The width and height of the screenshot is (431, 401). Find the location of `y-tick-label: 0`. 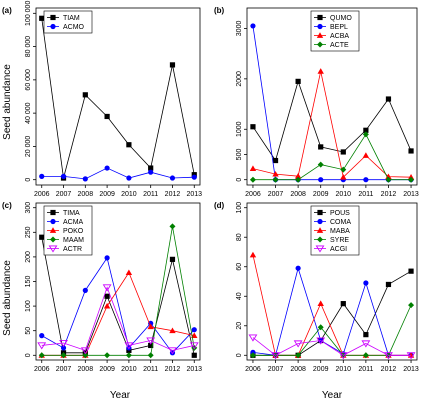

y-tick-label: 0 is located at coordinates (28, 355).